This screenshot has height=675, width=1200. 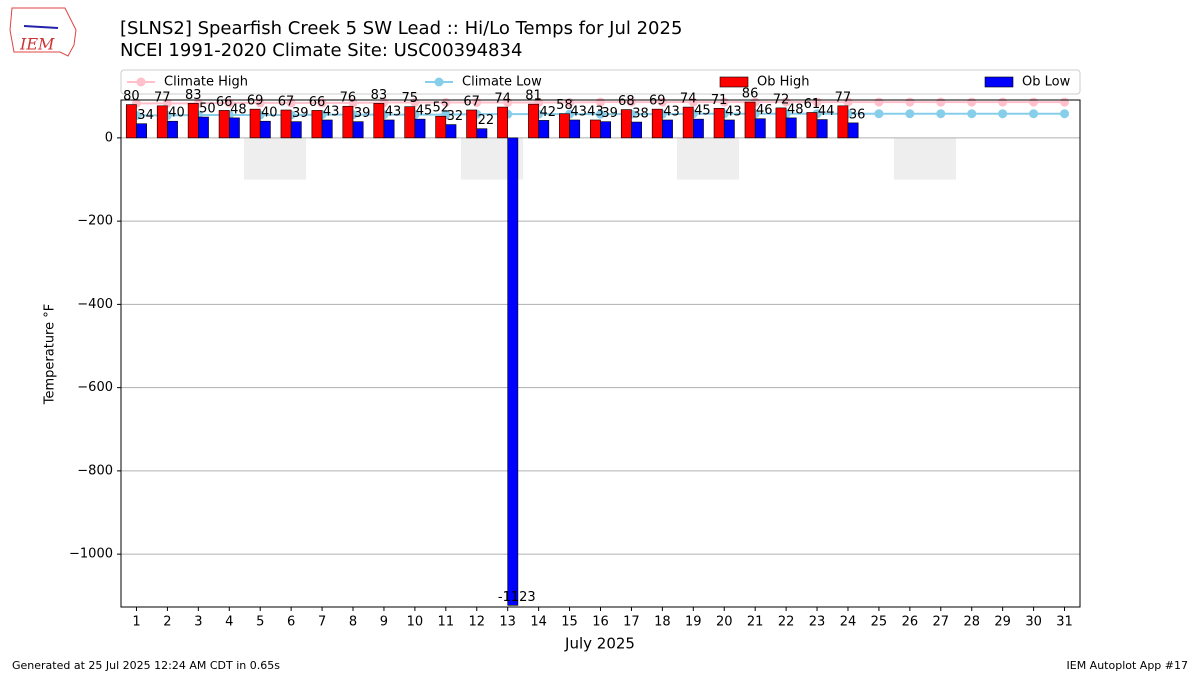 I want to click on value-label: 68, so click(x=626, y=101).